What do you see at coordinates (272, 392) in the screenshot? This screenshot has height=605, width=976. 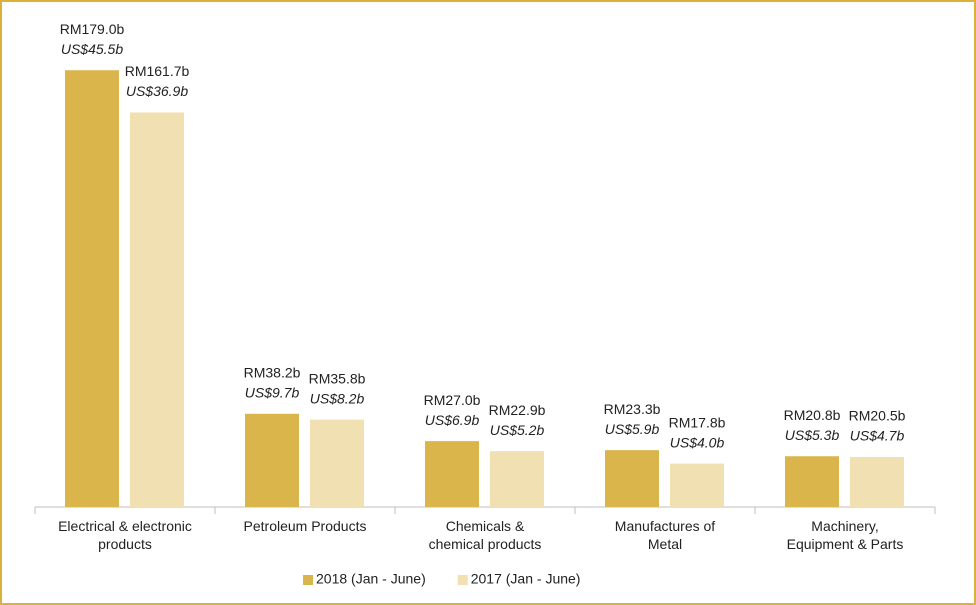 I see `usd-label: US$9.7b` at bounding box center [272, 392].